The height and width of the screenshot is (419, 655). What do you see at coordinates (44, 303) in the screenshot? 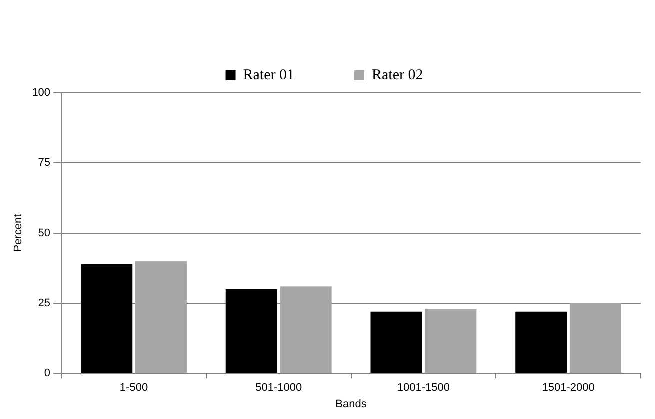
I see `y-tick-label: 25` at bounding box center [44, 303].